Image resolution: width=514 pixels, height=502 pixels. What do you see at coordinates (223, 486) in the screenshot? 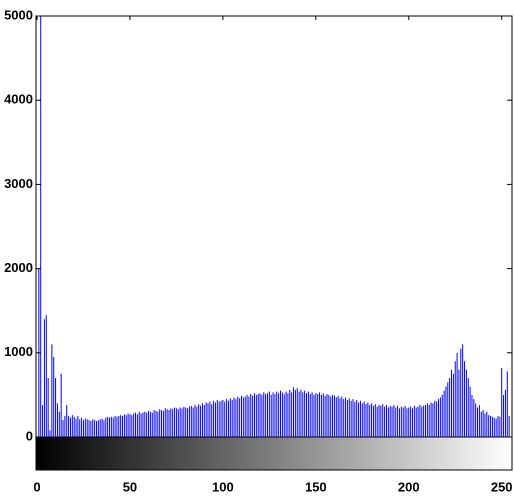
I see `x-tick-label: 100` at bounding box center [223, 486].